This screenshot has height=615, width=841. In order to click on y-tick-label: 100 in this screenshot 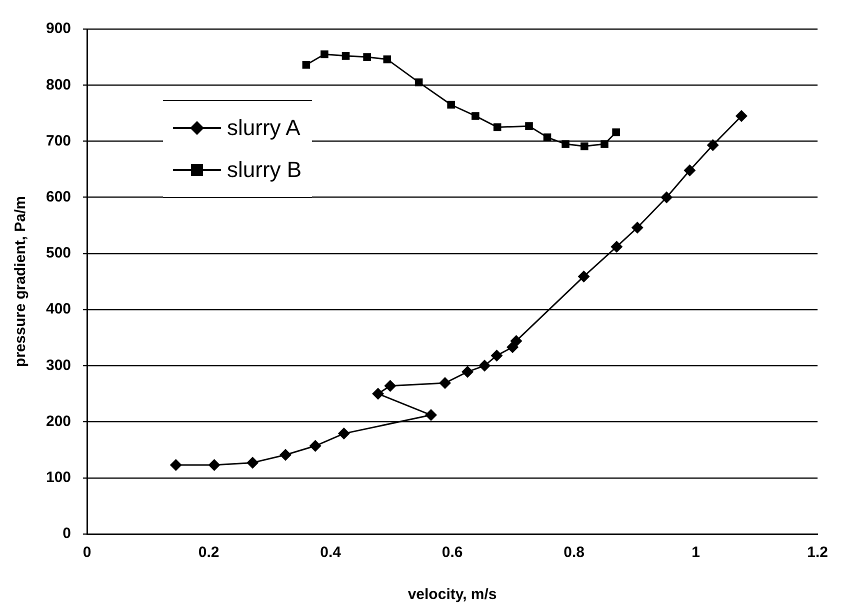, I will do `click(59, 477)`.